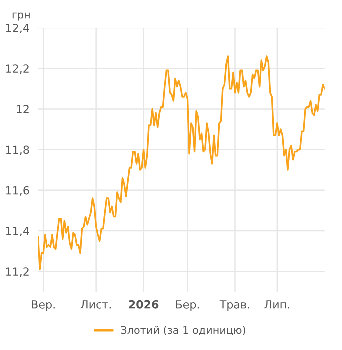 The height and width of the screenshot is (350, 342). I want to click on x-tick-label: Вер., so click(43, 305).